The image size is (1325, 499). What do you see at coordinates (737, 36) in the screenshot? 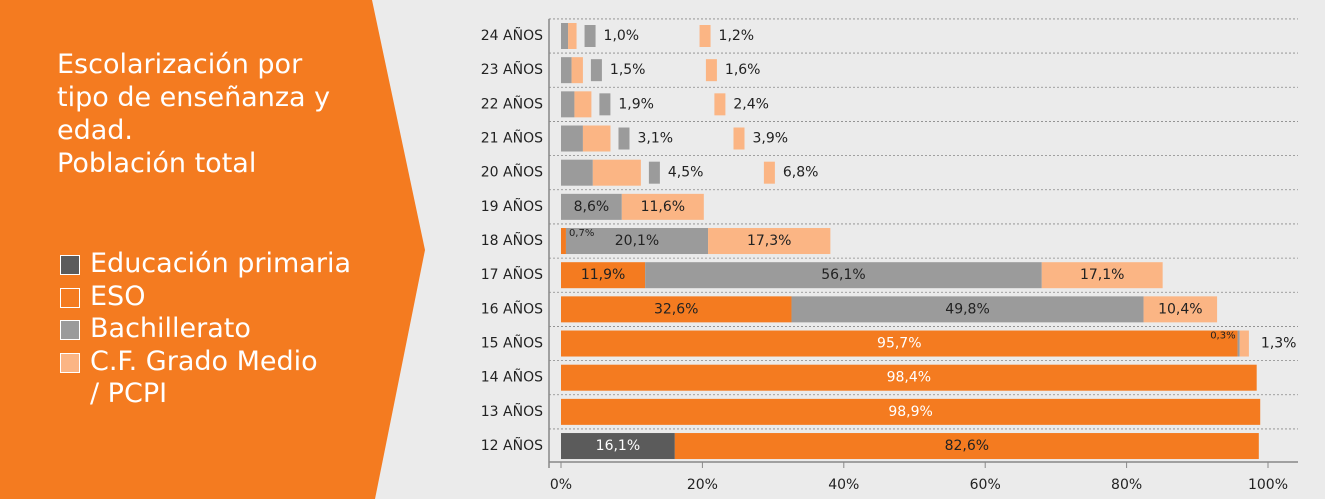
I see `value-label: 1,2%` at bounding box center [737, 36].